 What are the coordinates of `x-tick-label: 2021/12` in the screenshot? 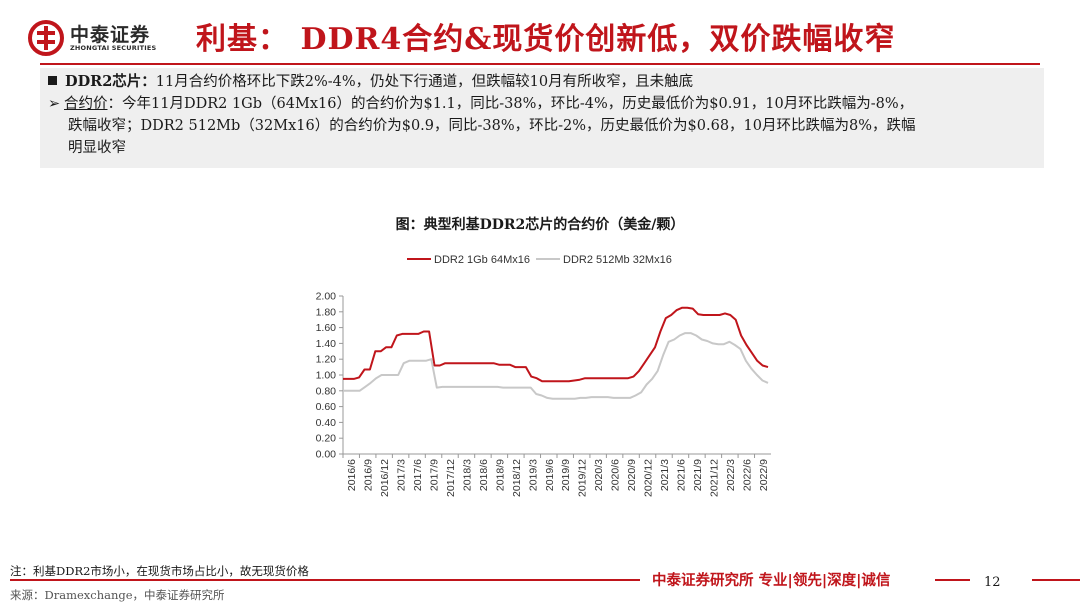 It's located at (714, 478).